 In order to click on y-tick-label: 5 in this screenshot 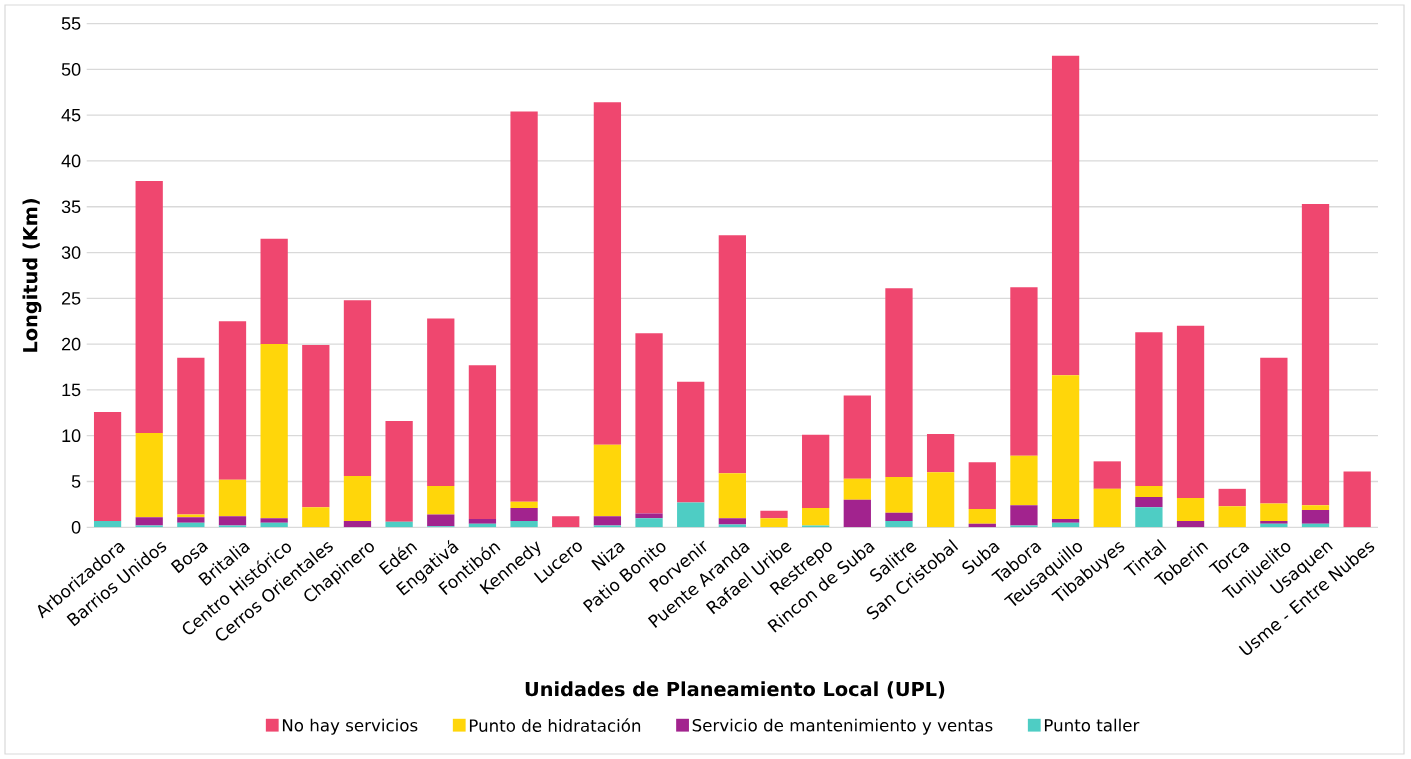, I will do `click(76, 481)`.